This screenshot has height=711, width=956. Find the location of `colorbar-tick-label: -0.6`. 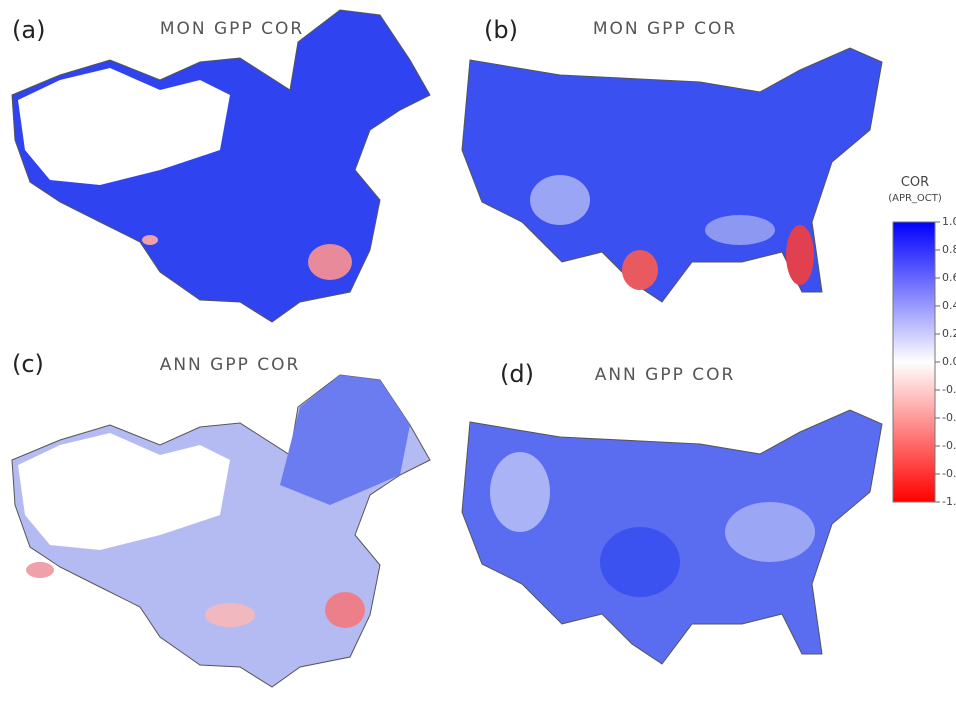

colorbar-tick-label: -0.6 is located at coordinates (949, 445).